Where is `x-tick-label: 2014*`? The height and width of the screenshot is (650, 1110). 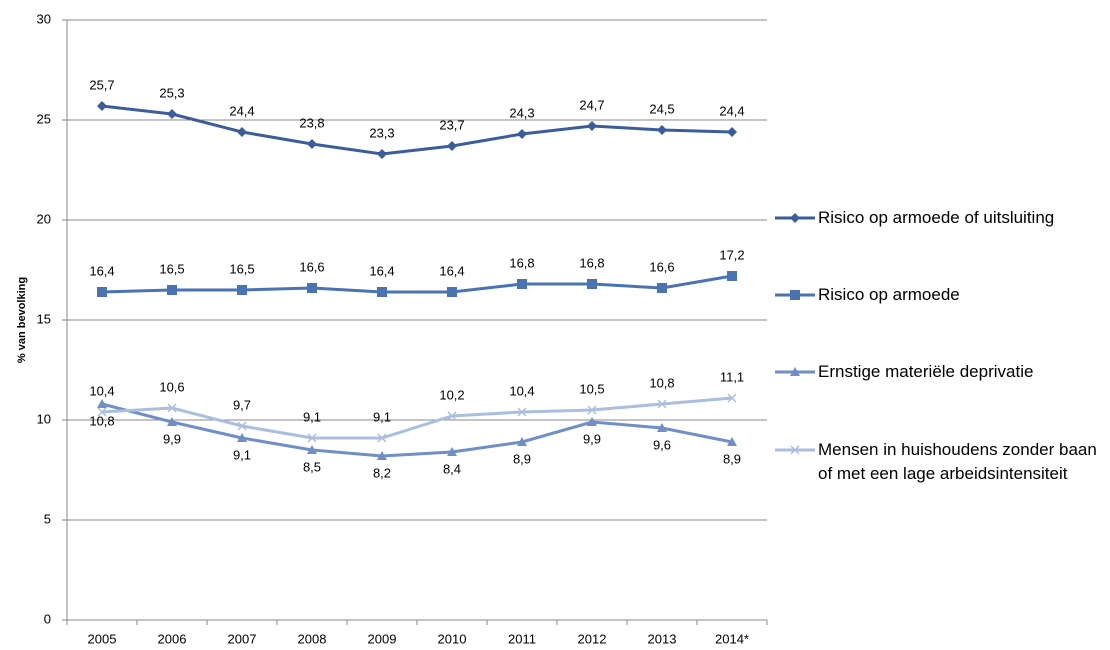 x-tick-label: 2014* is located at coordinates (732, 638).